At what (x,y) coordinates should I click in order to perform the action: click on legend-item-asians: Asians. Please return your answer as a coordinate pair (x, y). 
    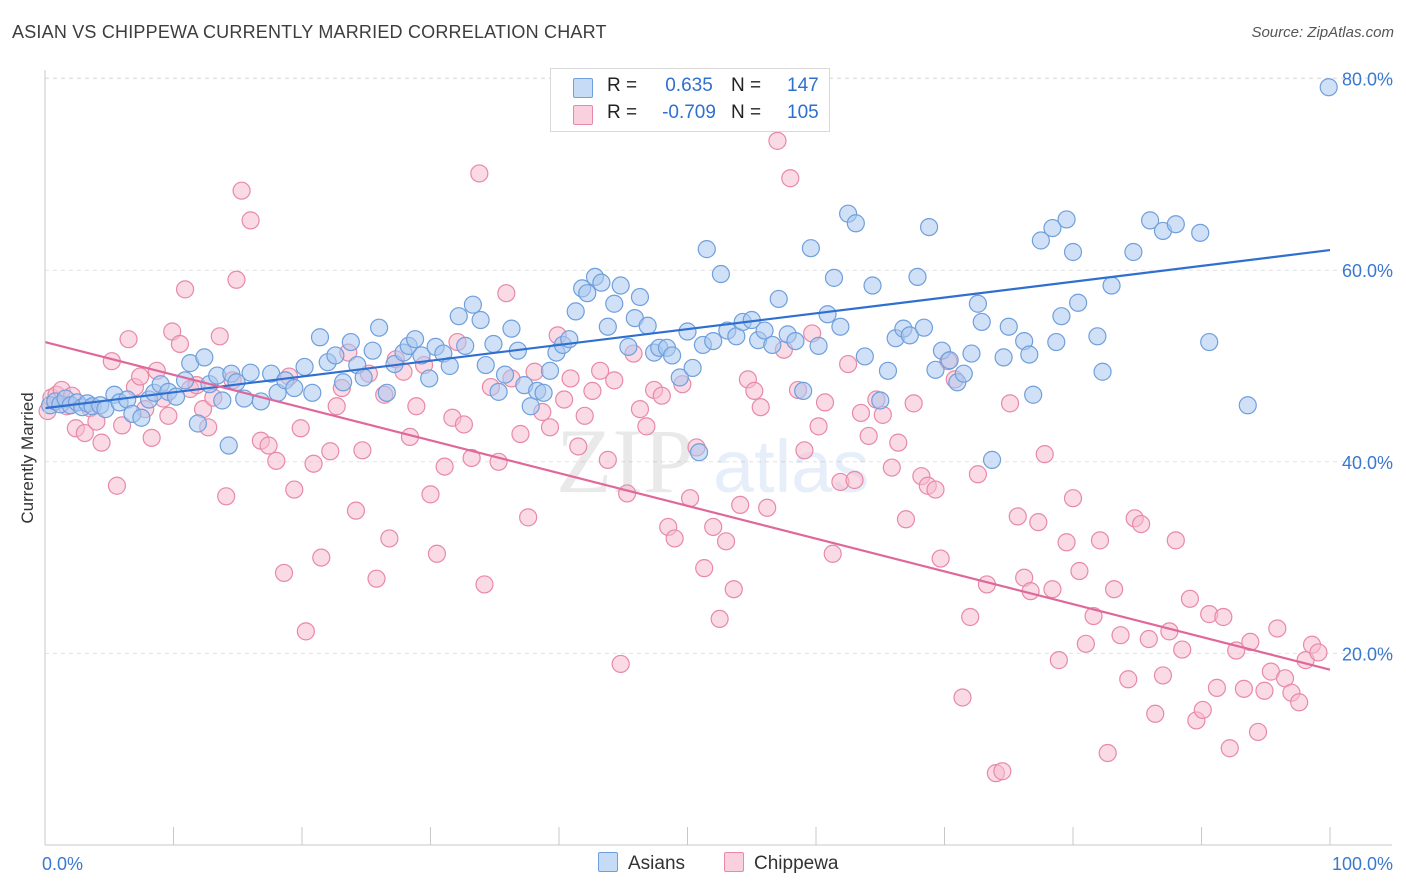
    Looking at the image, I should click on (641, 863).